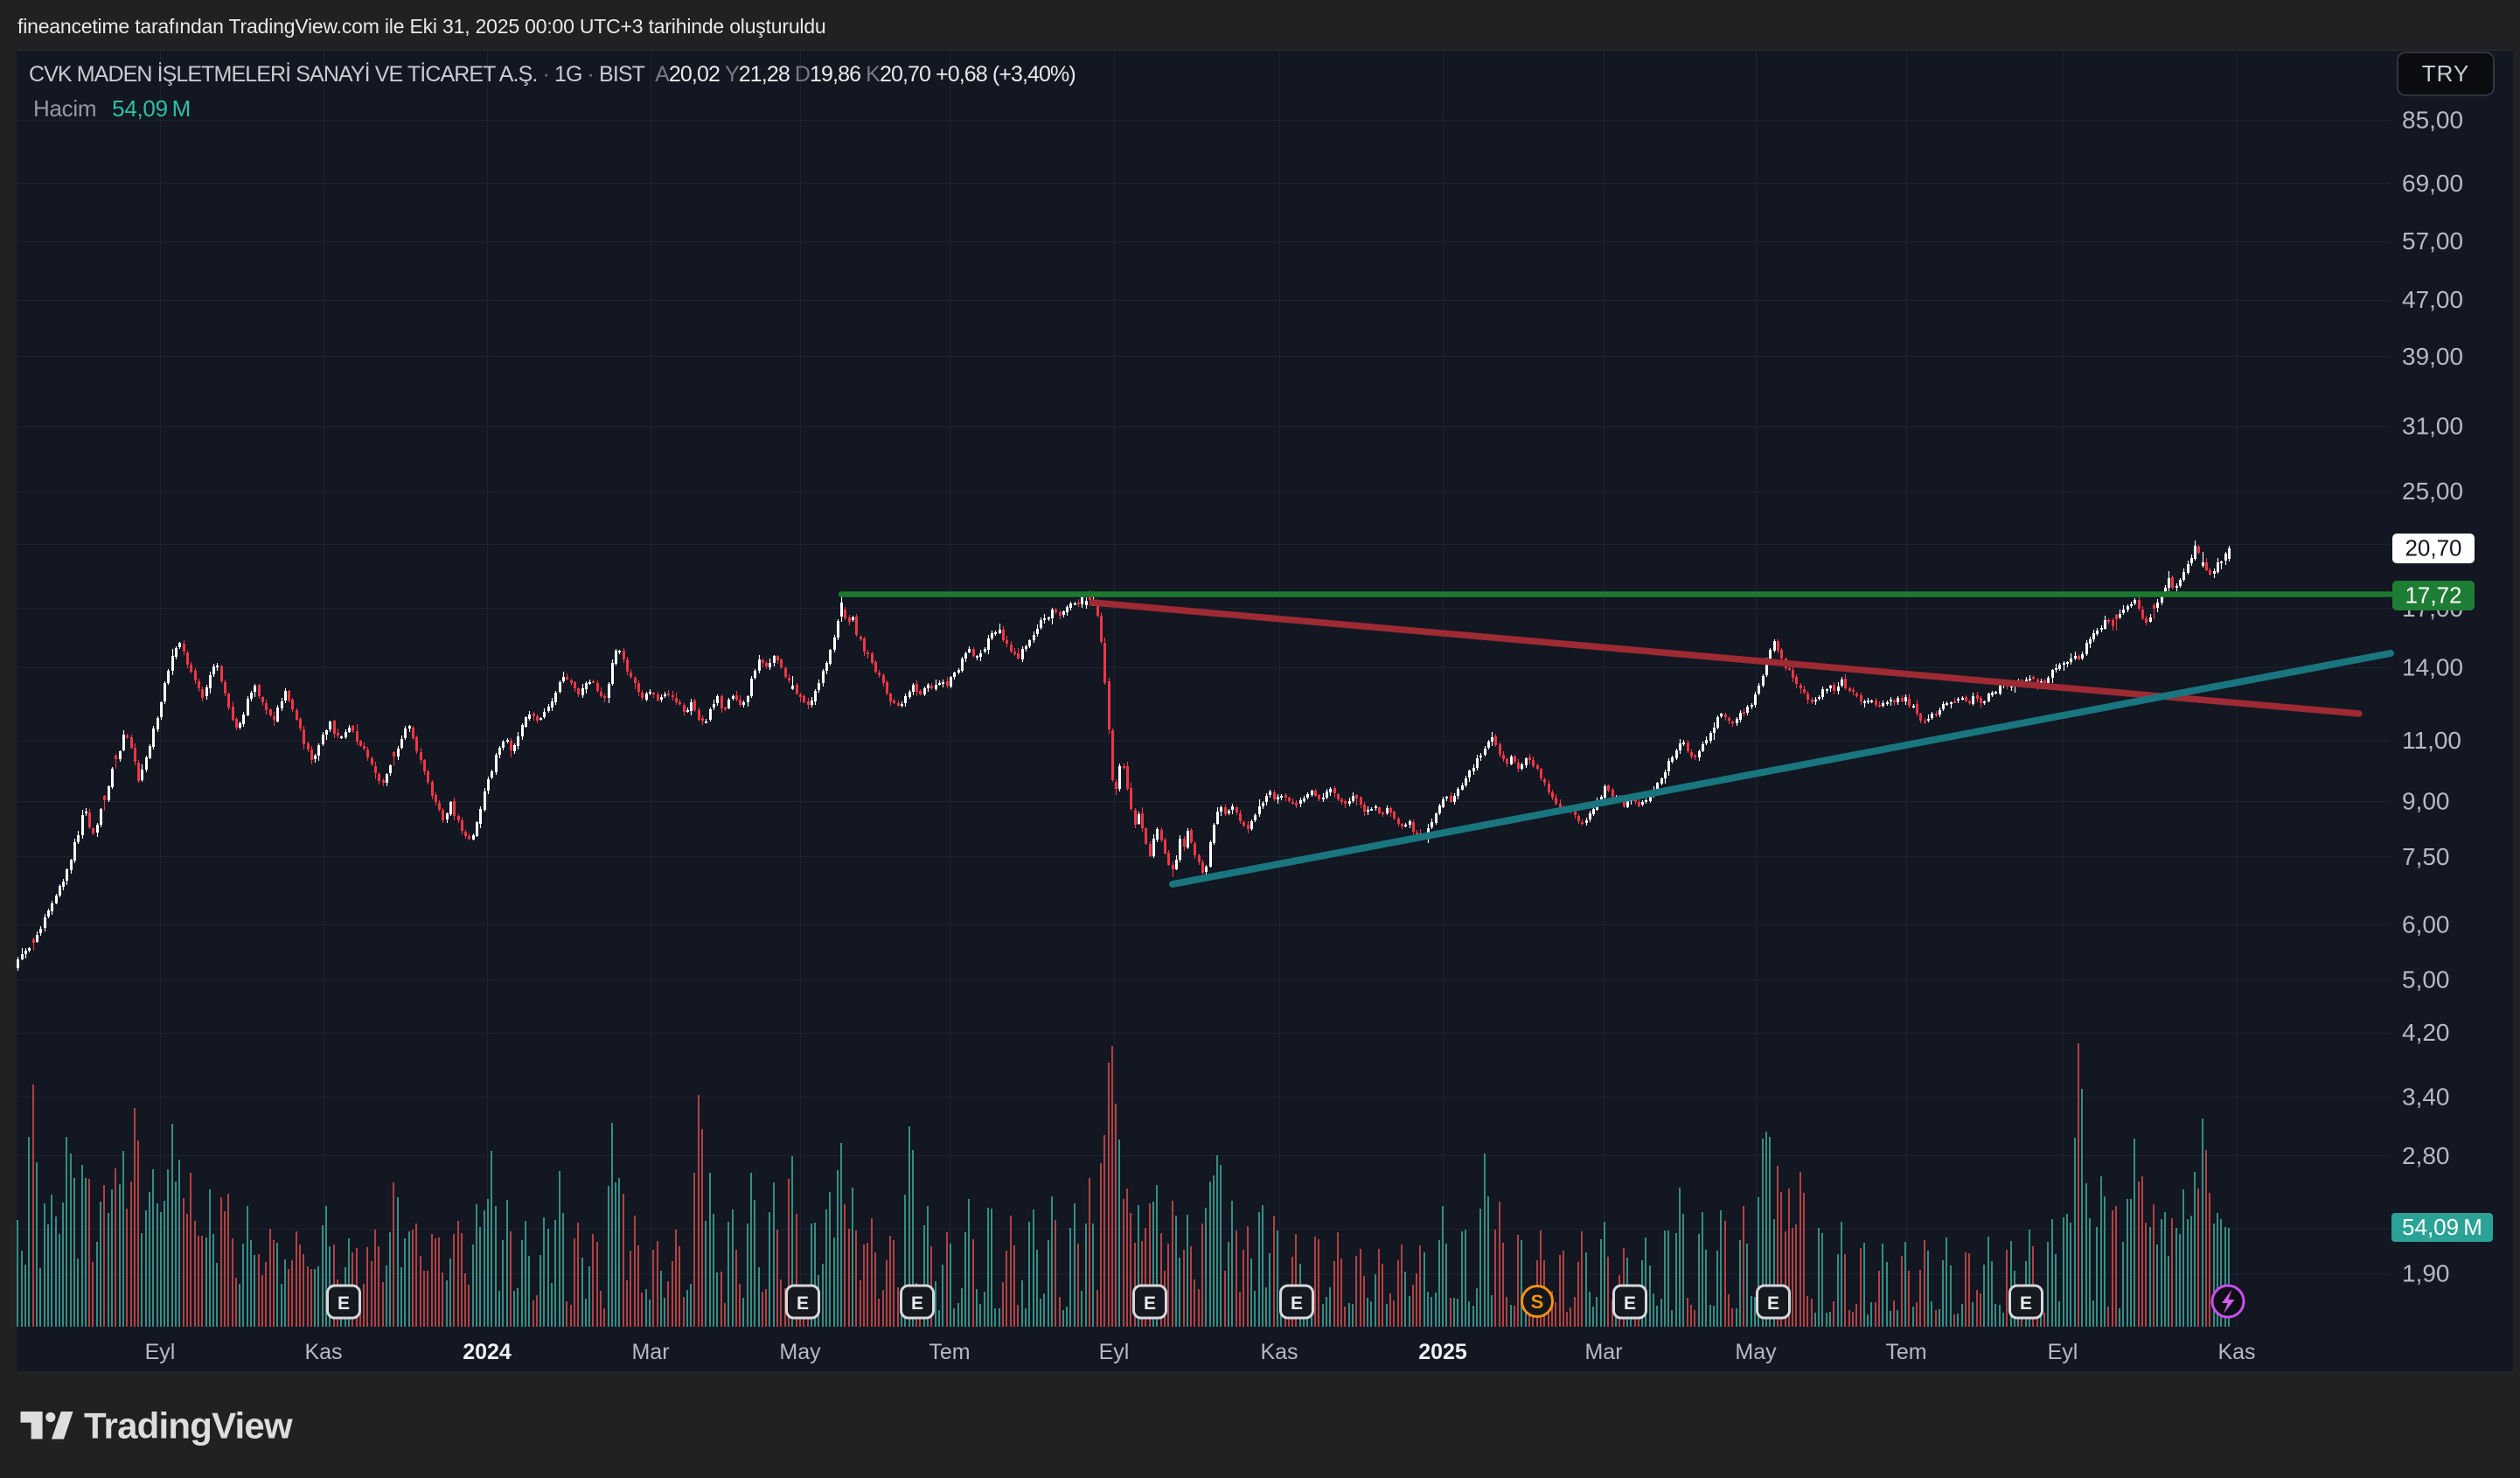 This screenshot has height=1478, width=2520. Describe the element at coordinates (2426, 979) in the screenshot. I see `svg-text: 5,00` at that location.